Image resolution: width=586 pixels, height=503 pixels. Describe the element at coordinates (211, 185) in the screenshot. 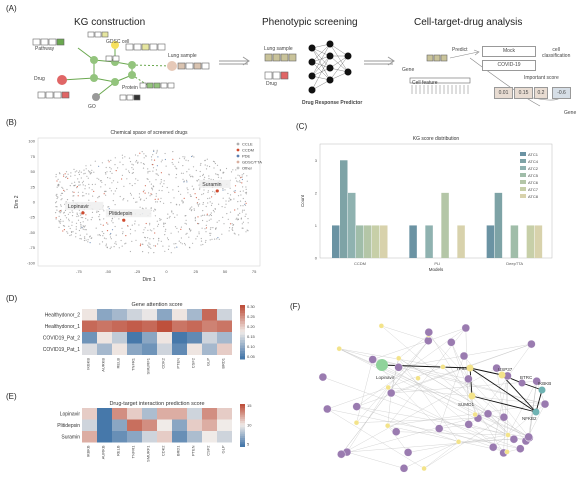

I see `annotation-label: Suramin` at that location.